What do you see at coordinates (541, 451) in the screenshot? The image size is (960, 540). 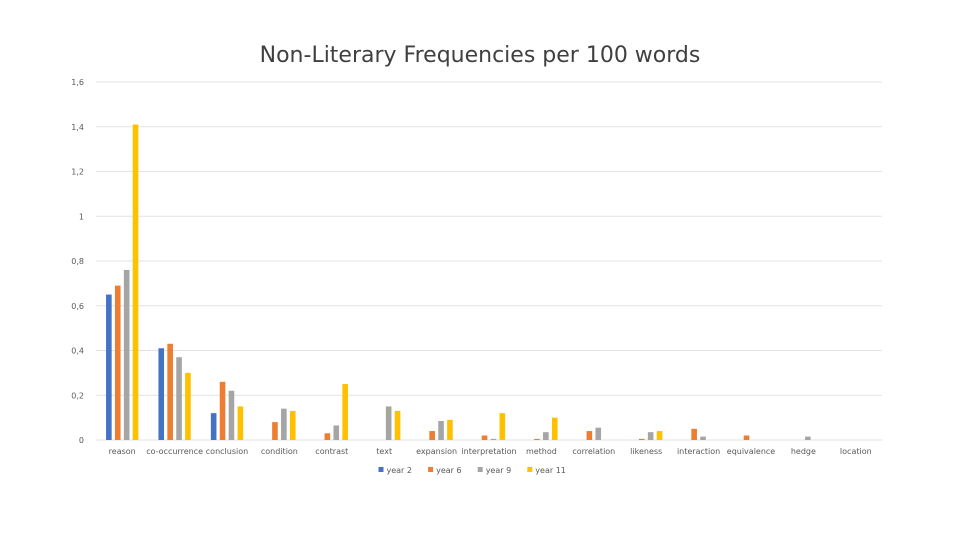 I see `x-category-label: method` at bounding box center [541, 451].